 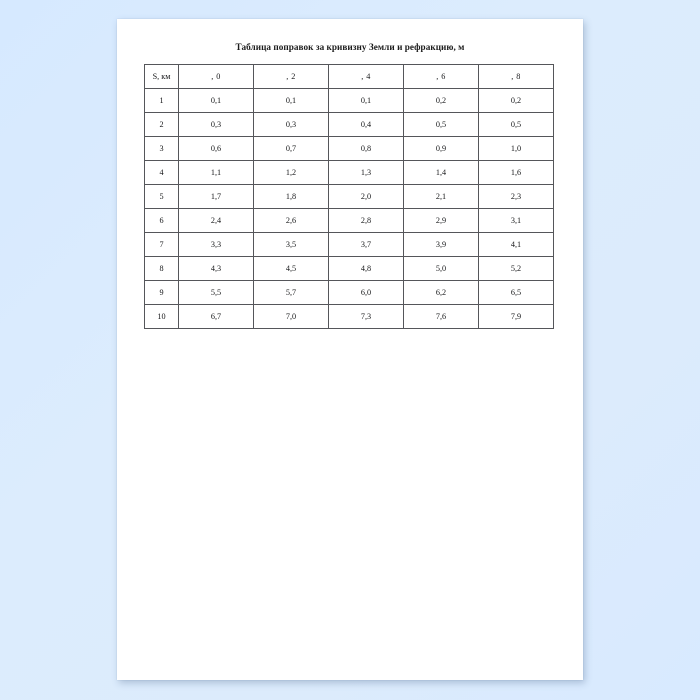 What do you see at coordinates (291, 268) in the screenshot?
I see `table-cell-value: 4,5` at bounding box center [291, 268].